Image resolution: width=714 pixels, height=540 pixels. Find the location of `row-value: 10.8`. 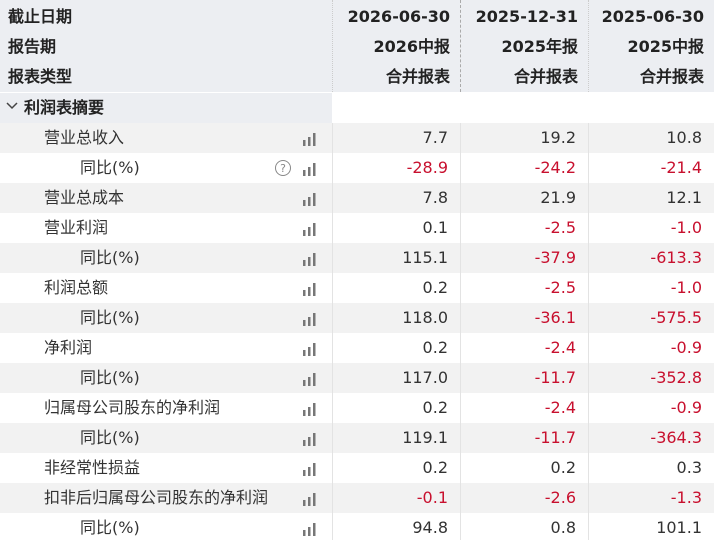

row-value: 10.8 is located at coordinates (684, 137).